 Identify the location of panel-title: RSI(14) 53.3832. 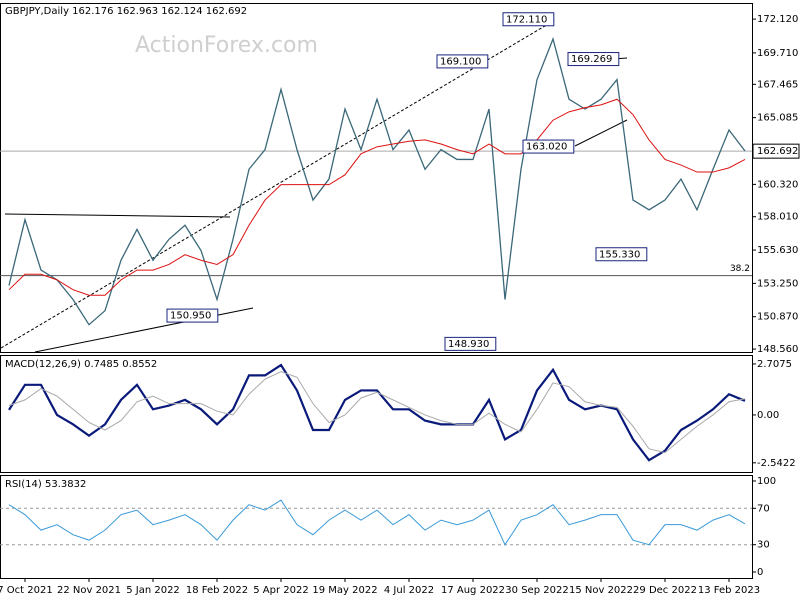
(45, 484).